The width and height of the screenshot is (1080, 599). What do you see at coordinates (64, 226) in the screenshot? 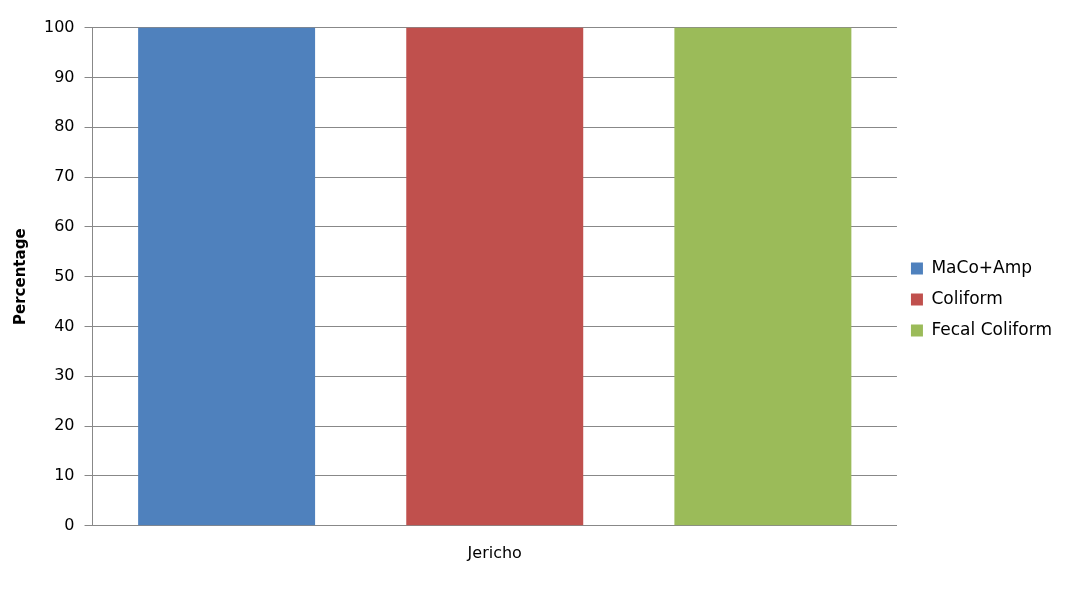
I see `y-tick-label: 60` at bounding box center [64, 226].